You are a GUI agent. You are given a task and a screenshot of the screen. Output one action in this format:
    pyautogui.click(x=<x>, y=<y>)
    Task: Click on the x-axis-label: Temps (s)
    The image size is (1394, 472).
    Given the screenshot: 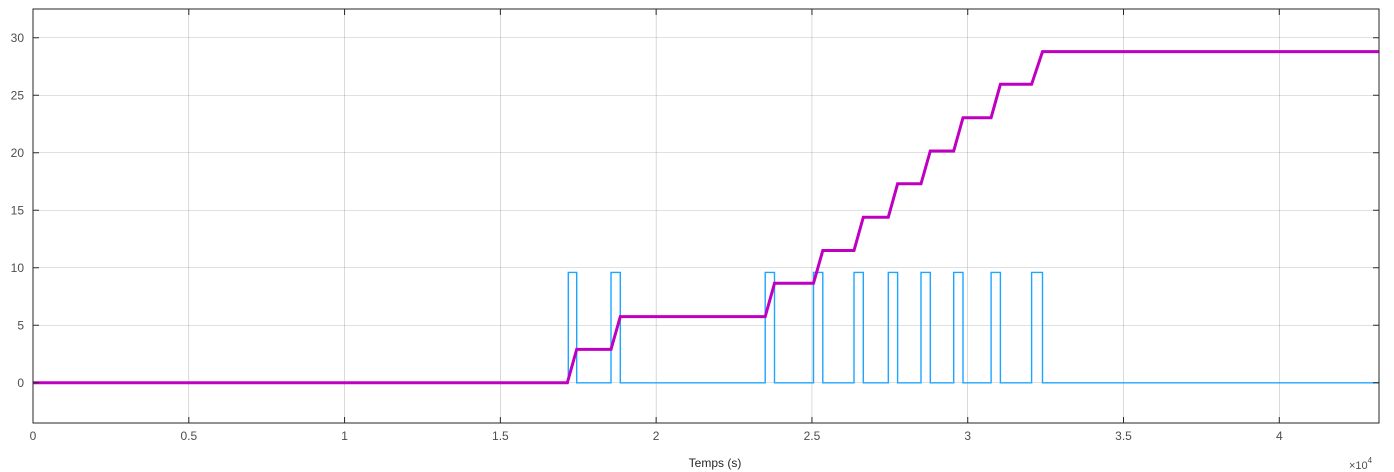 What is the action you would take?
    pyautogui.click(x=715, y=463)
    